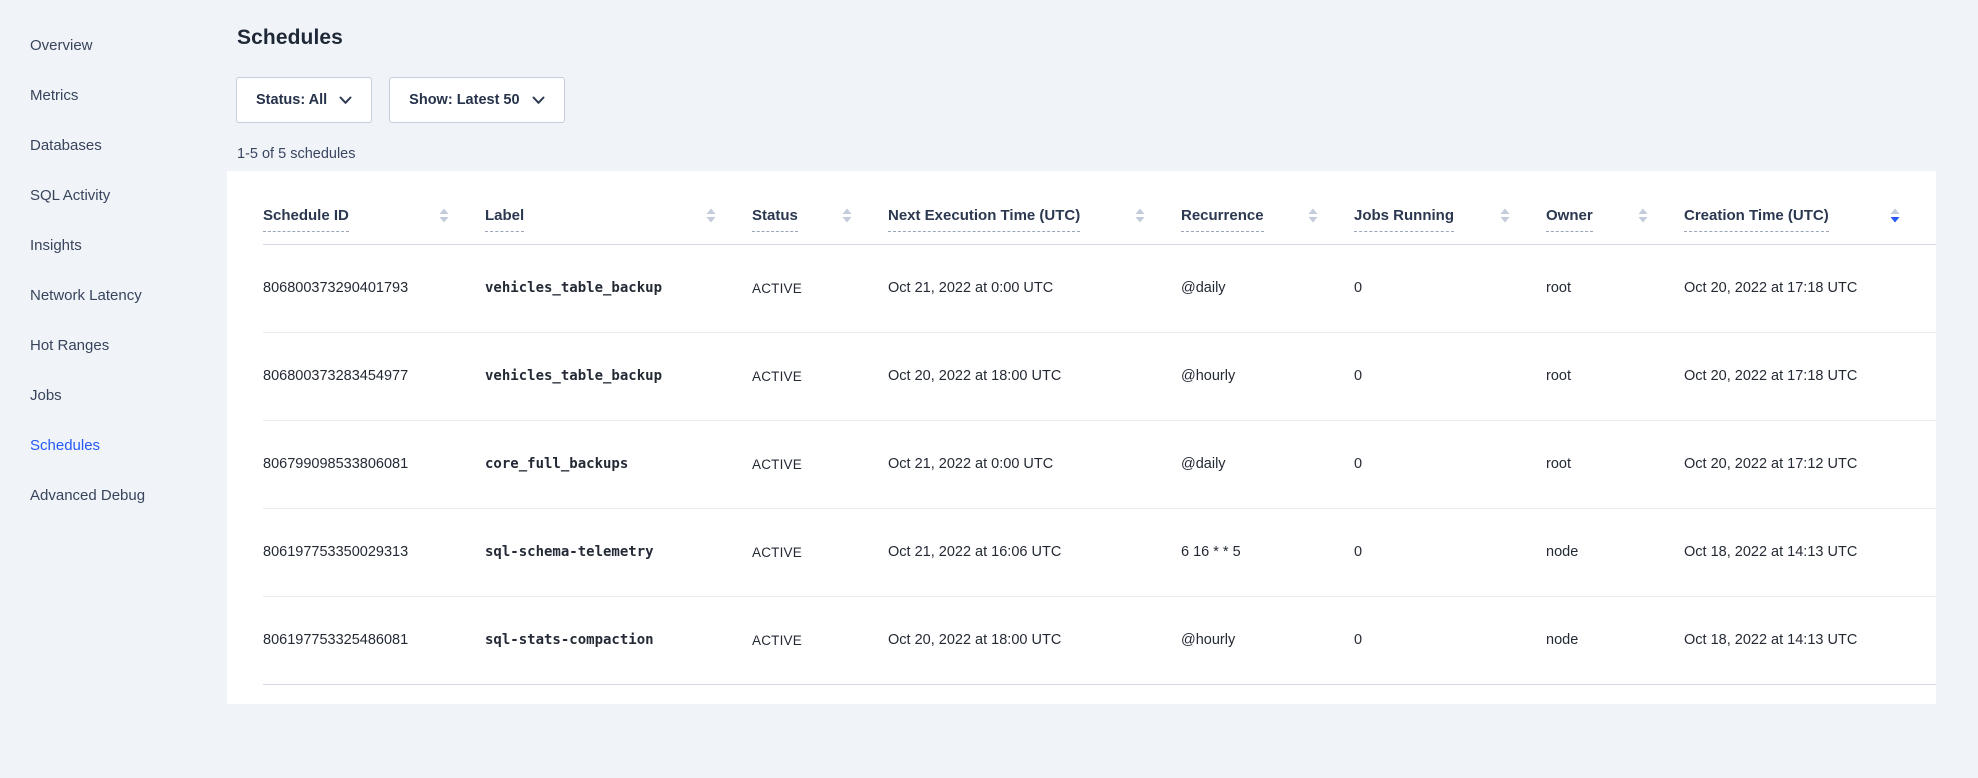 This screenshot has width=1978, height=778. I want to click on column-header-label: Creation Time (UTC), so click(1756, 219).